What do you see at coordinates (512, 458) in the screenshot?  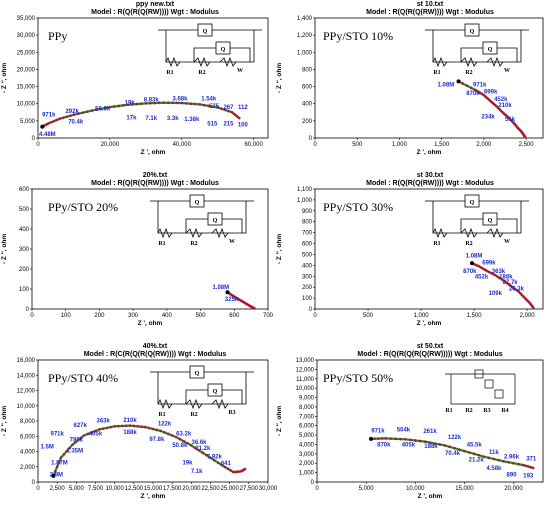 I see `frequency-label: 2.96k` at bounding box center [512, 458].